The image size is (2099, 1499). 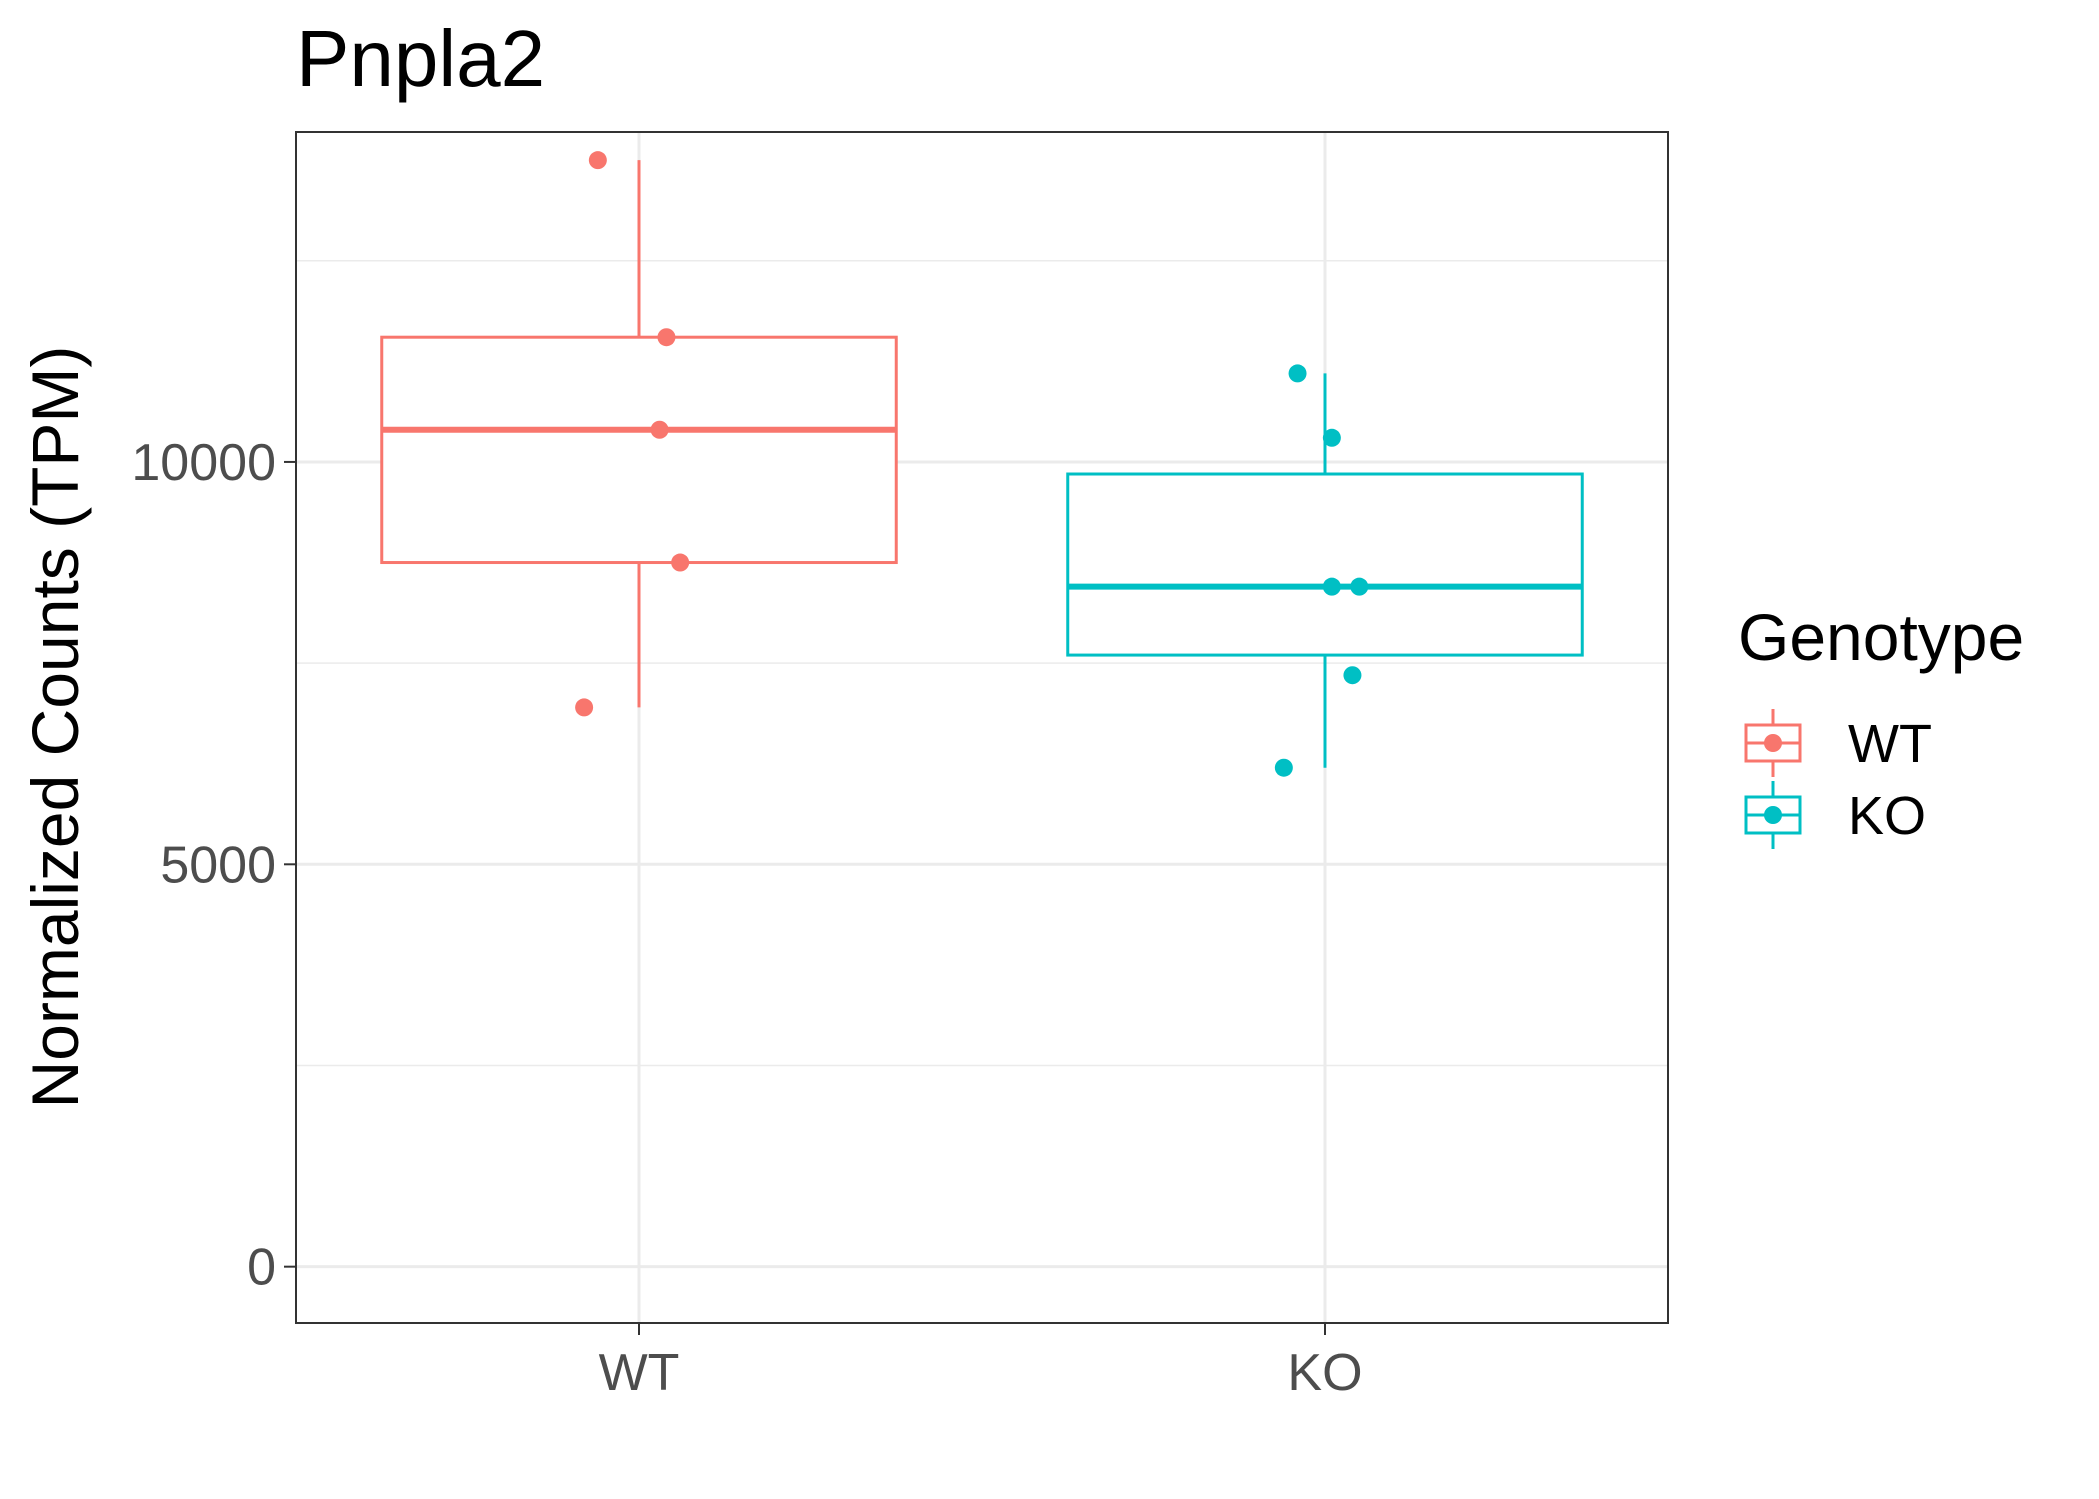 I want to click on legend-label: WT, so click(x=1890, y=744).